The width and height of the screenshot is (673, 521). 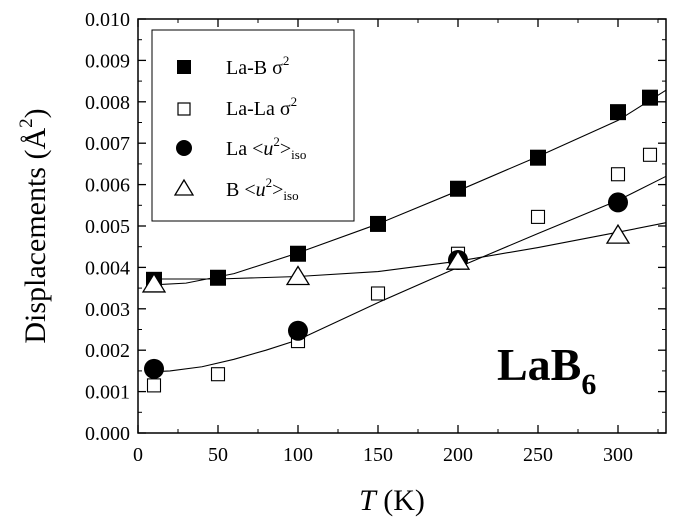 I want to click on y-tick-label: 0.002, so click(x=107, y=351).